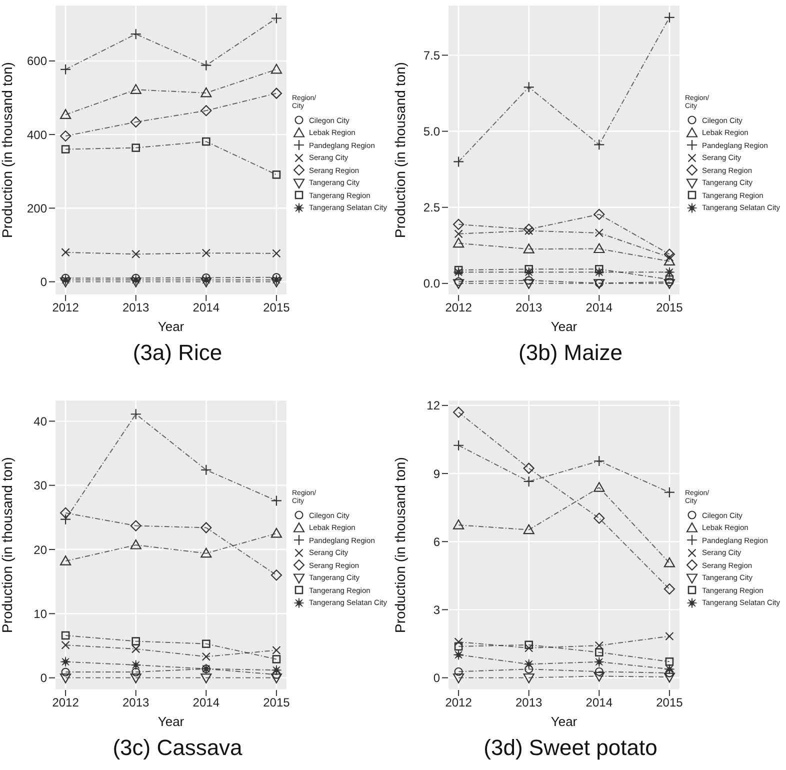  What do you see at coordinates (570, 748) in the screenshot?
I see `text: (3d) Sweet potato` at bounding box center [570, 748].